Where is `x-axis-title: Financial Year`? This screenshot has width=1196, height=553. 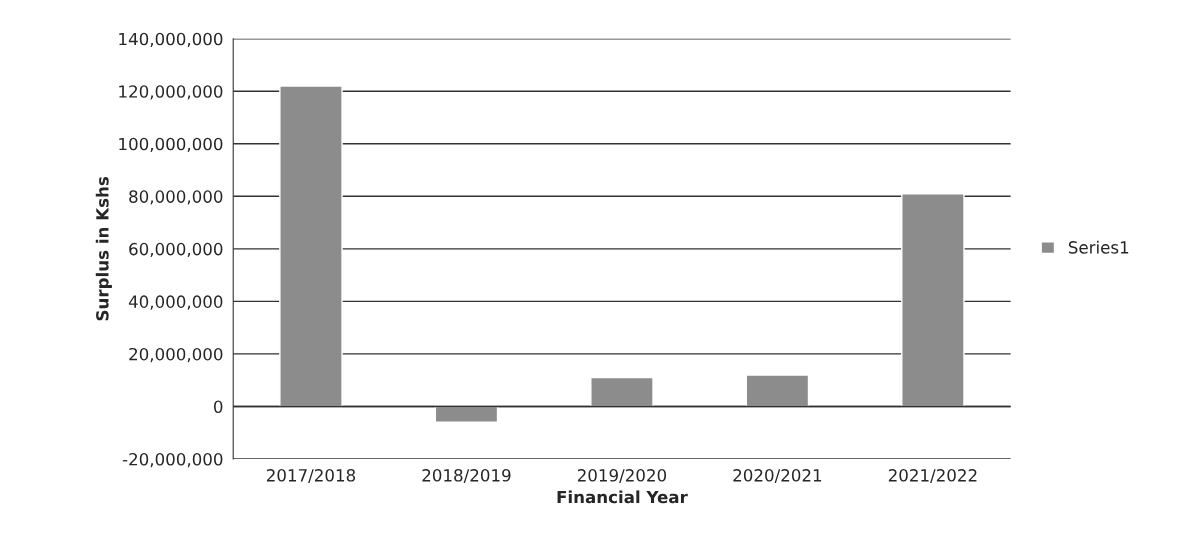
x-axis-title: Financial Year is located at coordinates (622, 497).